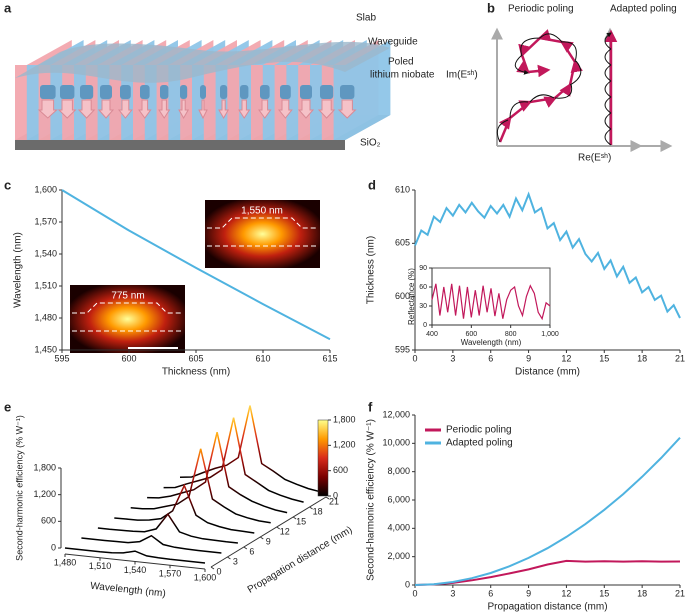 This screenshot has width=685, height=614. What do you see at coordinates (491, 7) in the screenshot?
I see `panel-label: b` at bounding box center [491, 7].